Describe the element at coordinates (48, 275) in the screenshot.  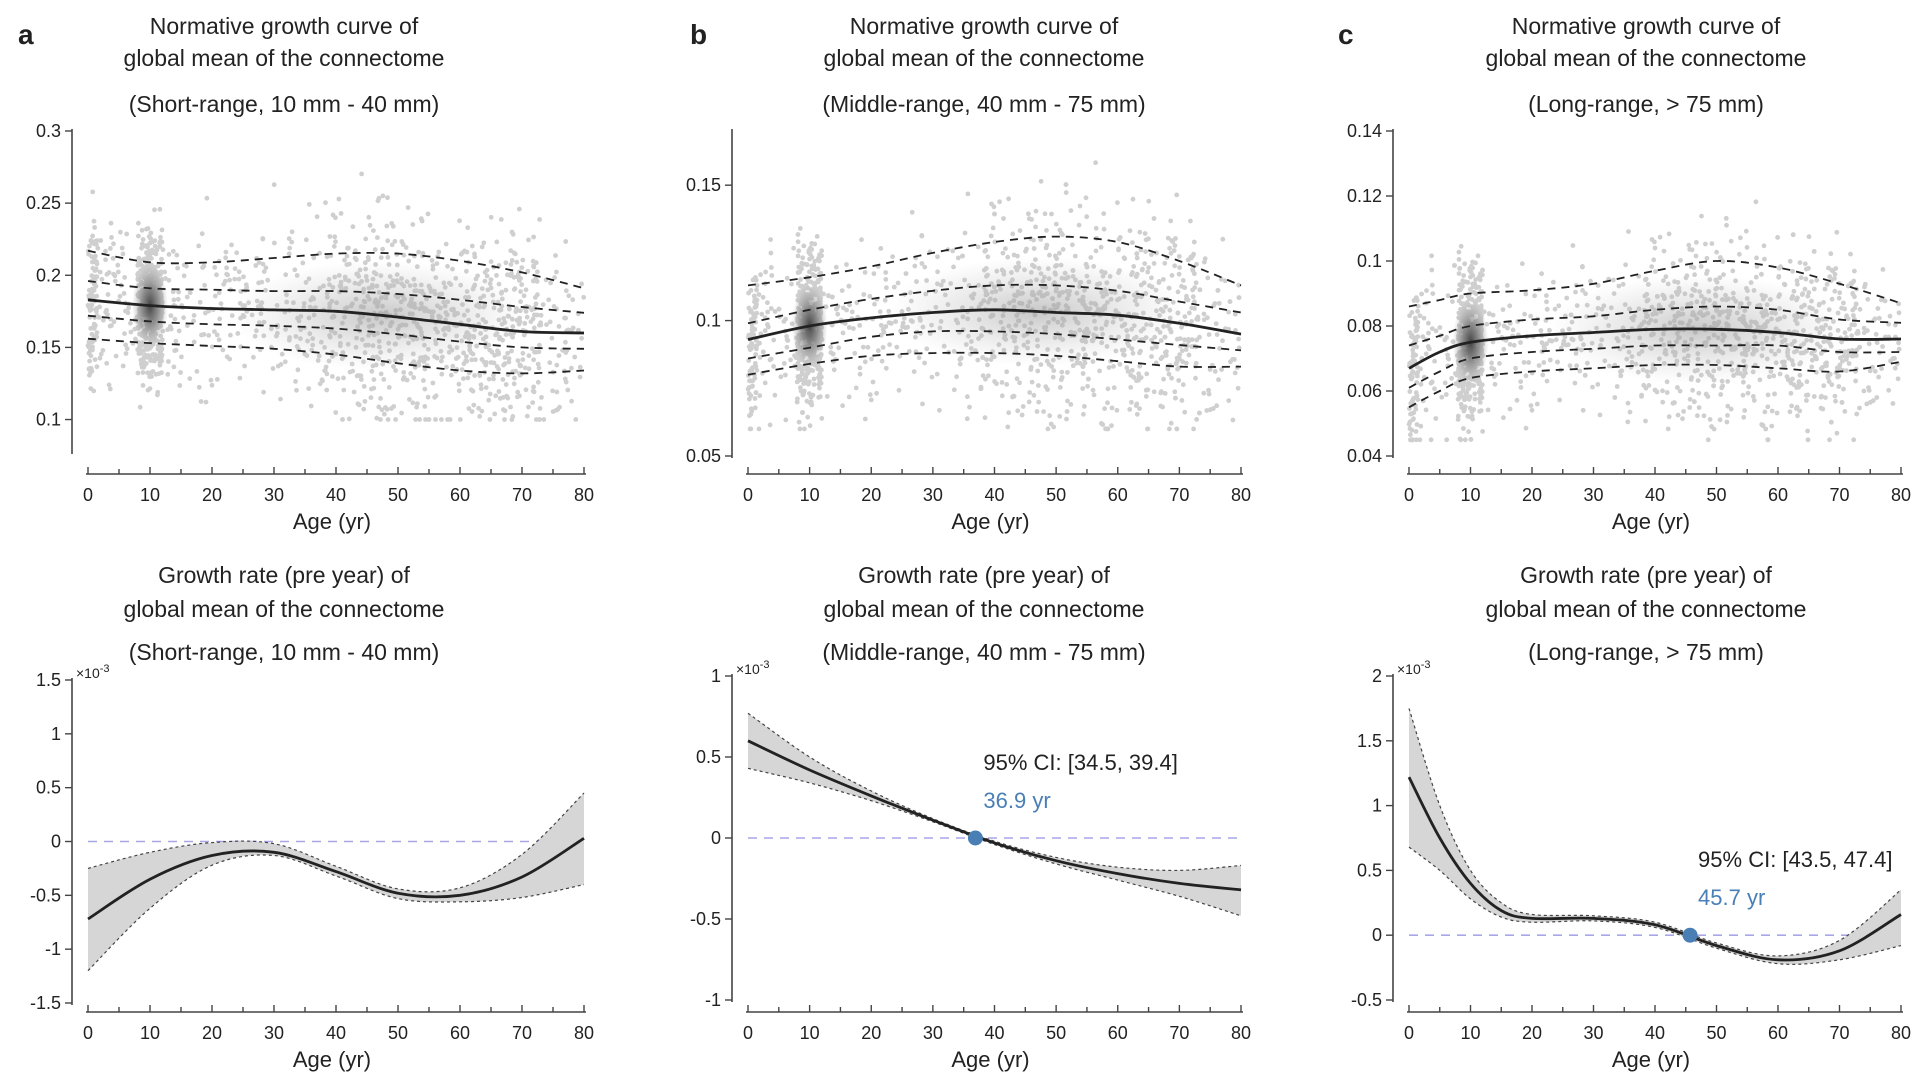
I see `y-tick-label: 0.2` at that location.